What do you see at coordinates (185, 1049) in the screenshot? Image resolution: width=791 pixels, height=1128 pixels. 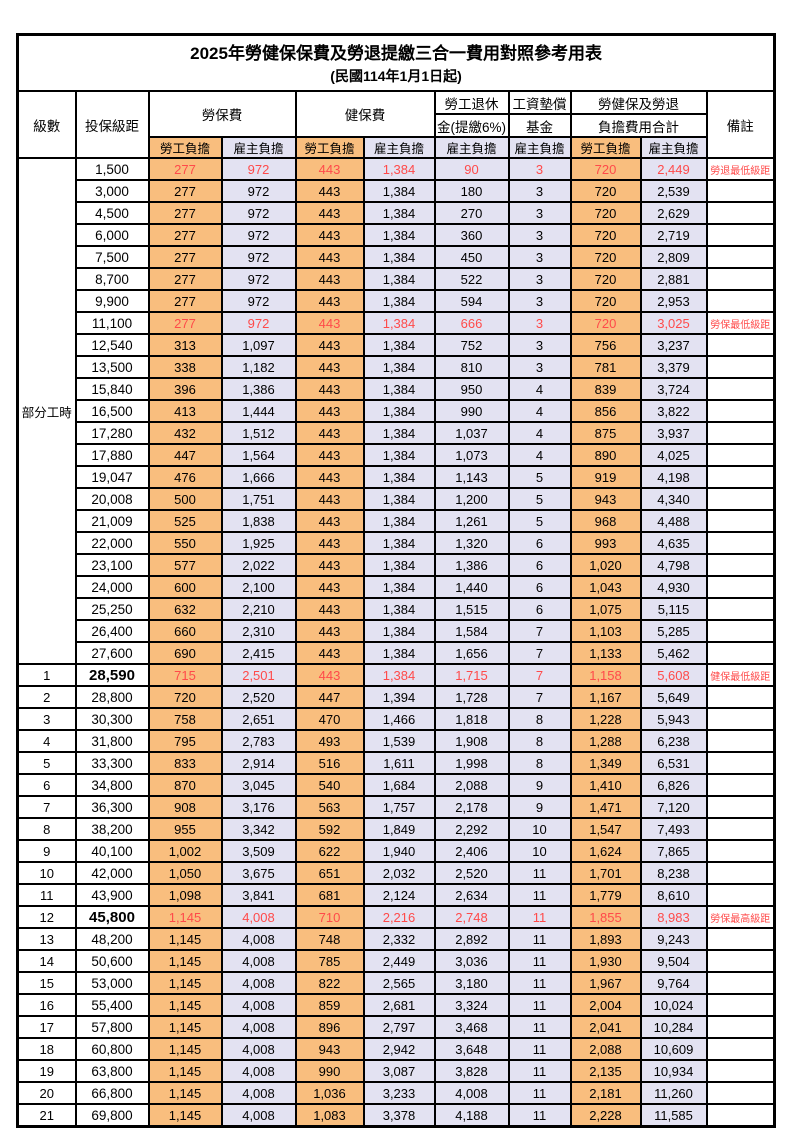 I see `li-emp-cell: 1,145` at bounding box center [185, 1049].